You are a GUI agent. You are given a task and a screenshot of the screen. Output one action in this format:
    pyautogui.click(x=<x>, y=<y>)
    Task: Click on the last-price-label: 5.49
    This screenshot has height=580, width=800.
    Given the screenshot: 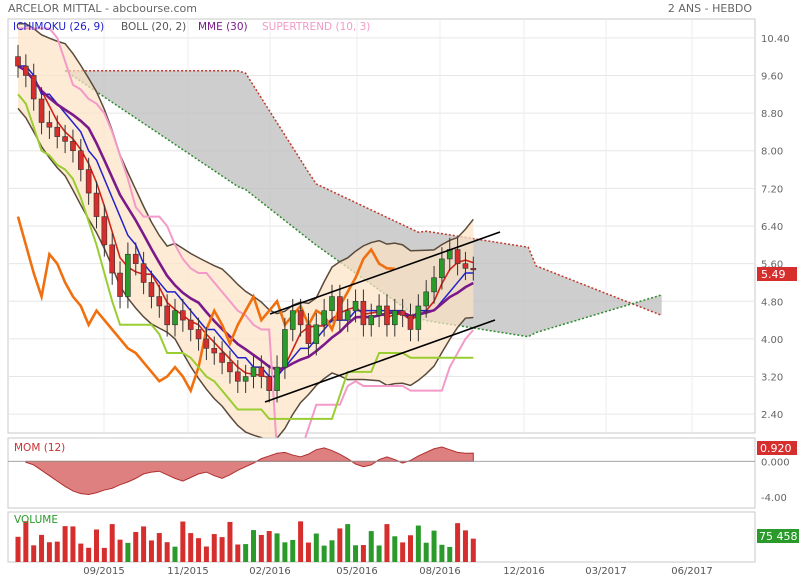 What is the action you would take?
    pyautogui.click(x=773, y=274)
    